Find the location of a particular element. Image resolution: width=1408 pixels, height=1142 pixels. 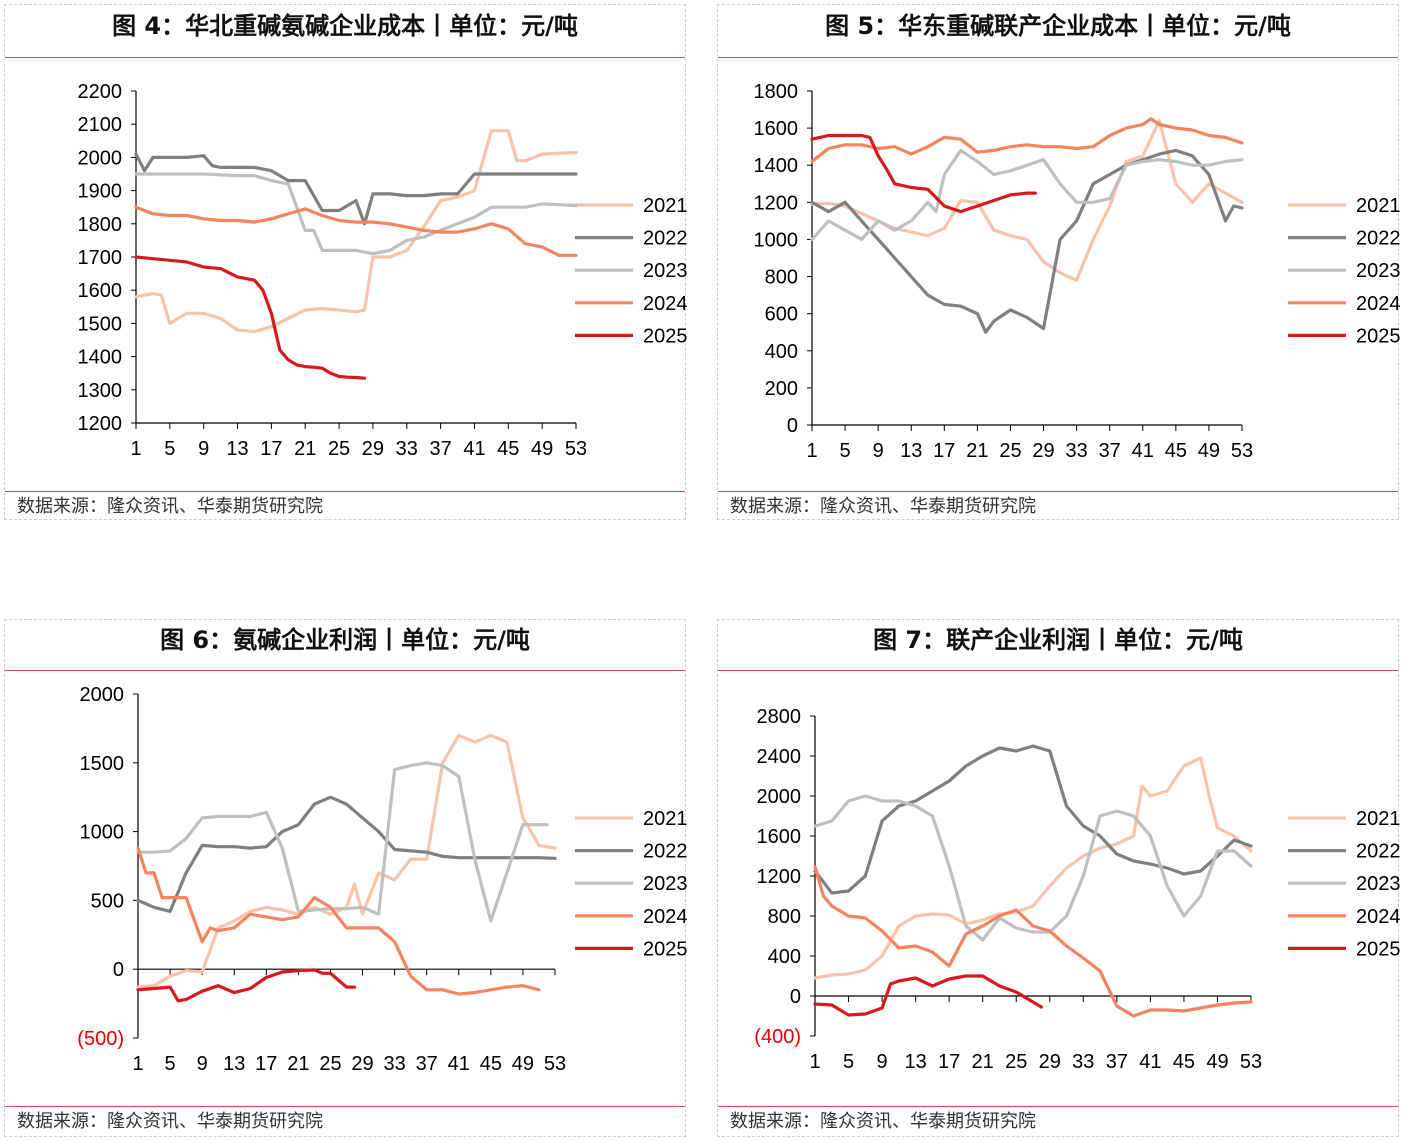

title-rule is located at coordinates (1058, 57).